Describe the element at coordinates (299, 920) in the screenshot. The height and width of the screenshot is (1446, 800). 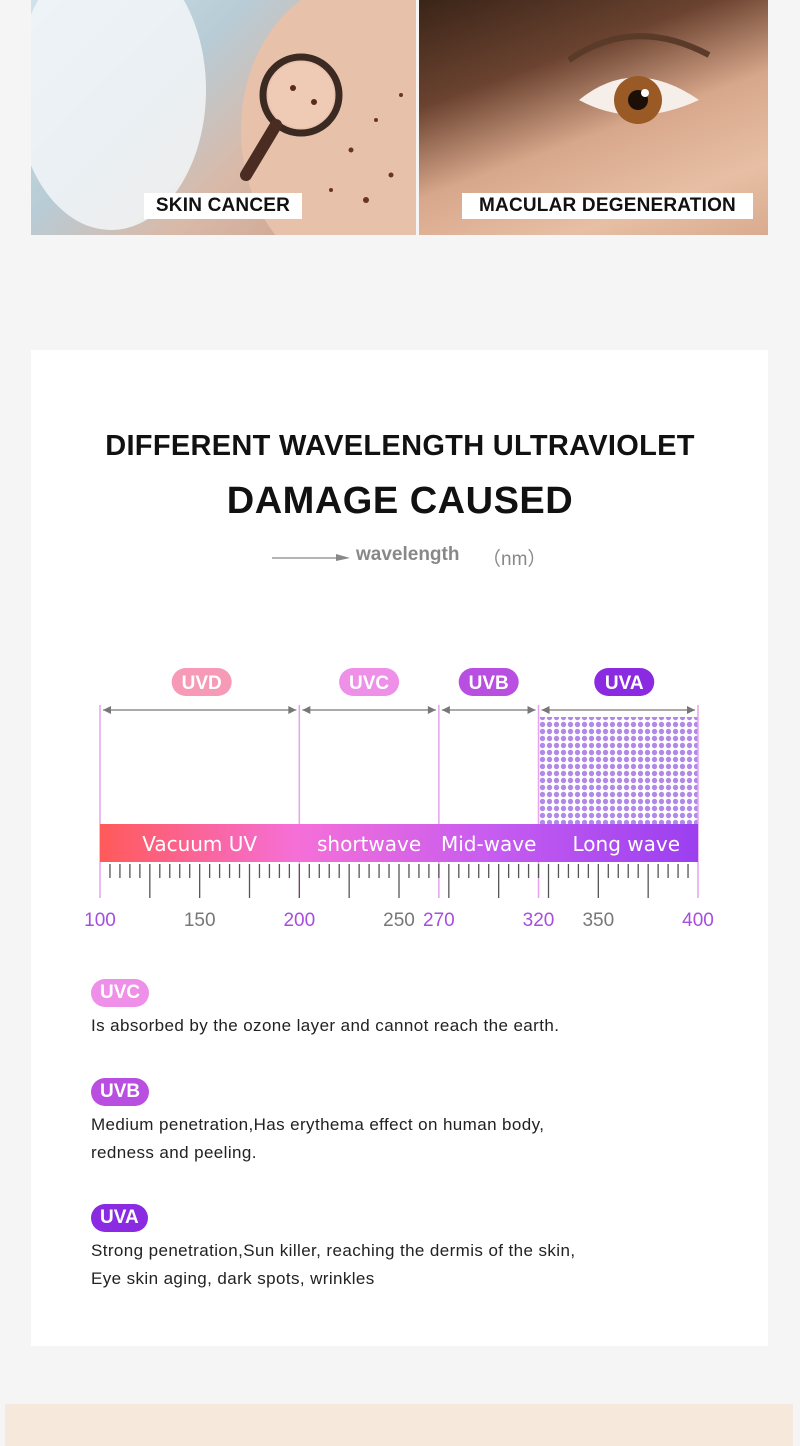
I see `tick-label-200: 200` at that location.